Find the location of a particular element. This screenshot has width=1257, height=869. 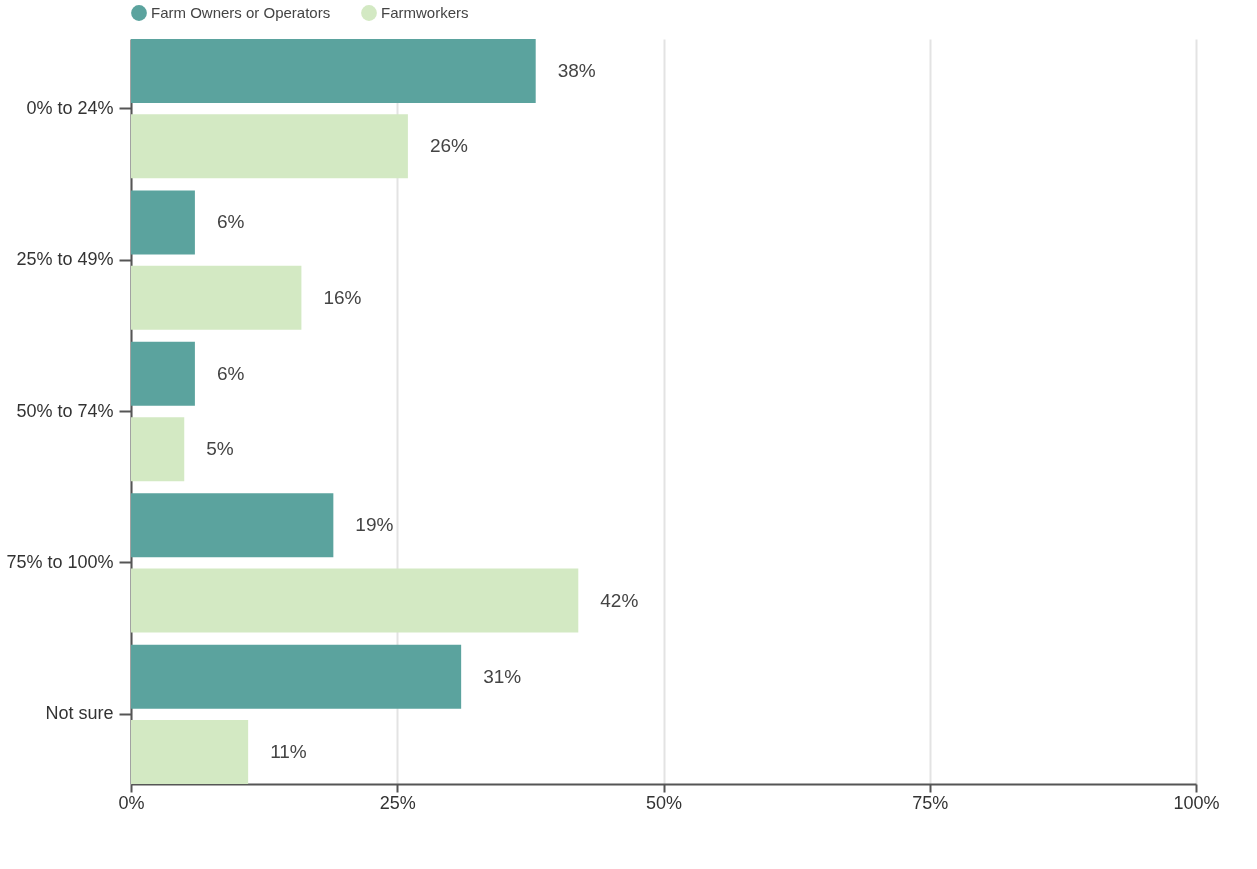

x-tick-label: 100% is located at coordinates (1196, 802).